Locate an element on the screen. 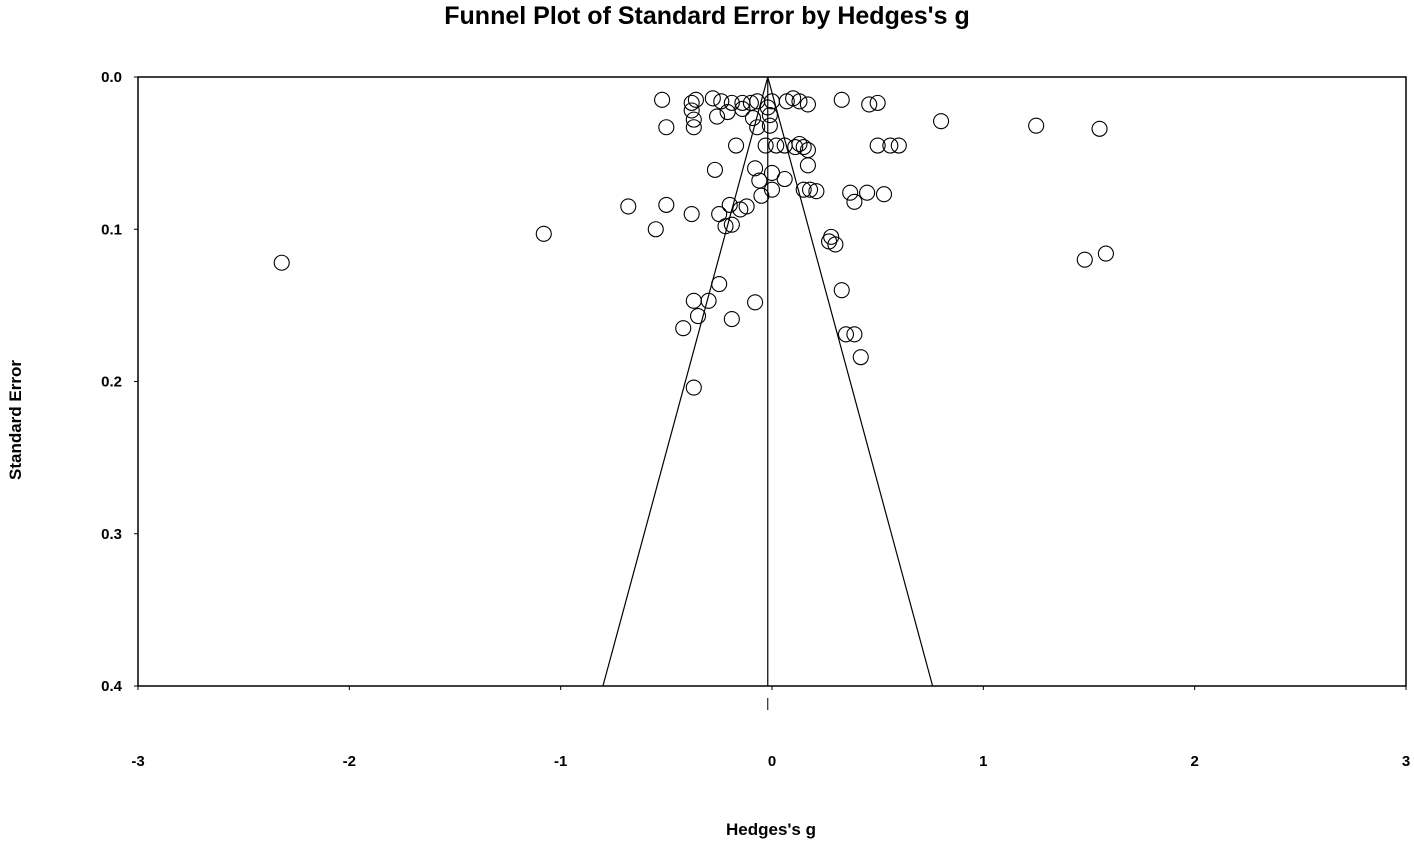 Image resolution: width=1414 pixels, height=846 pixels. funnel-left-limit is located at coordinates (685, 381).